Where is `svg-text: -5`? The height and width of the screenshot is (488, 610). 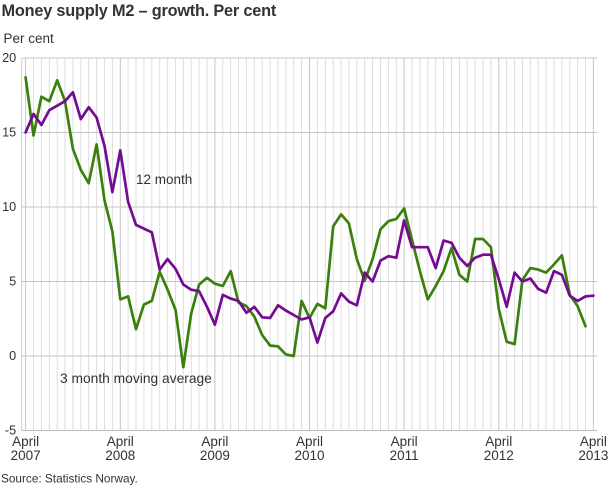
svg-text: -5 is located at coordinates (10, 431).